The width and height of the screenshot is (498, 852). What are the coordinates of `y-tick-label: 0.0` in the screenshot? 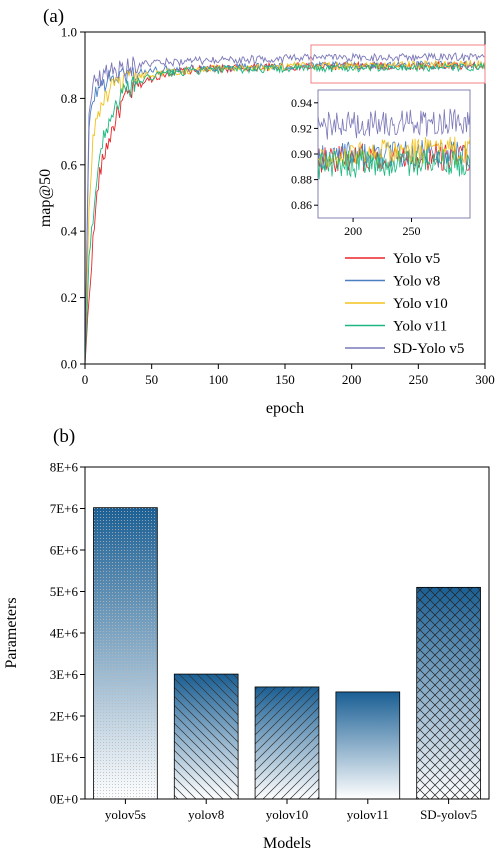 It's located at (69, 364).